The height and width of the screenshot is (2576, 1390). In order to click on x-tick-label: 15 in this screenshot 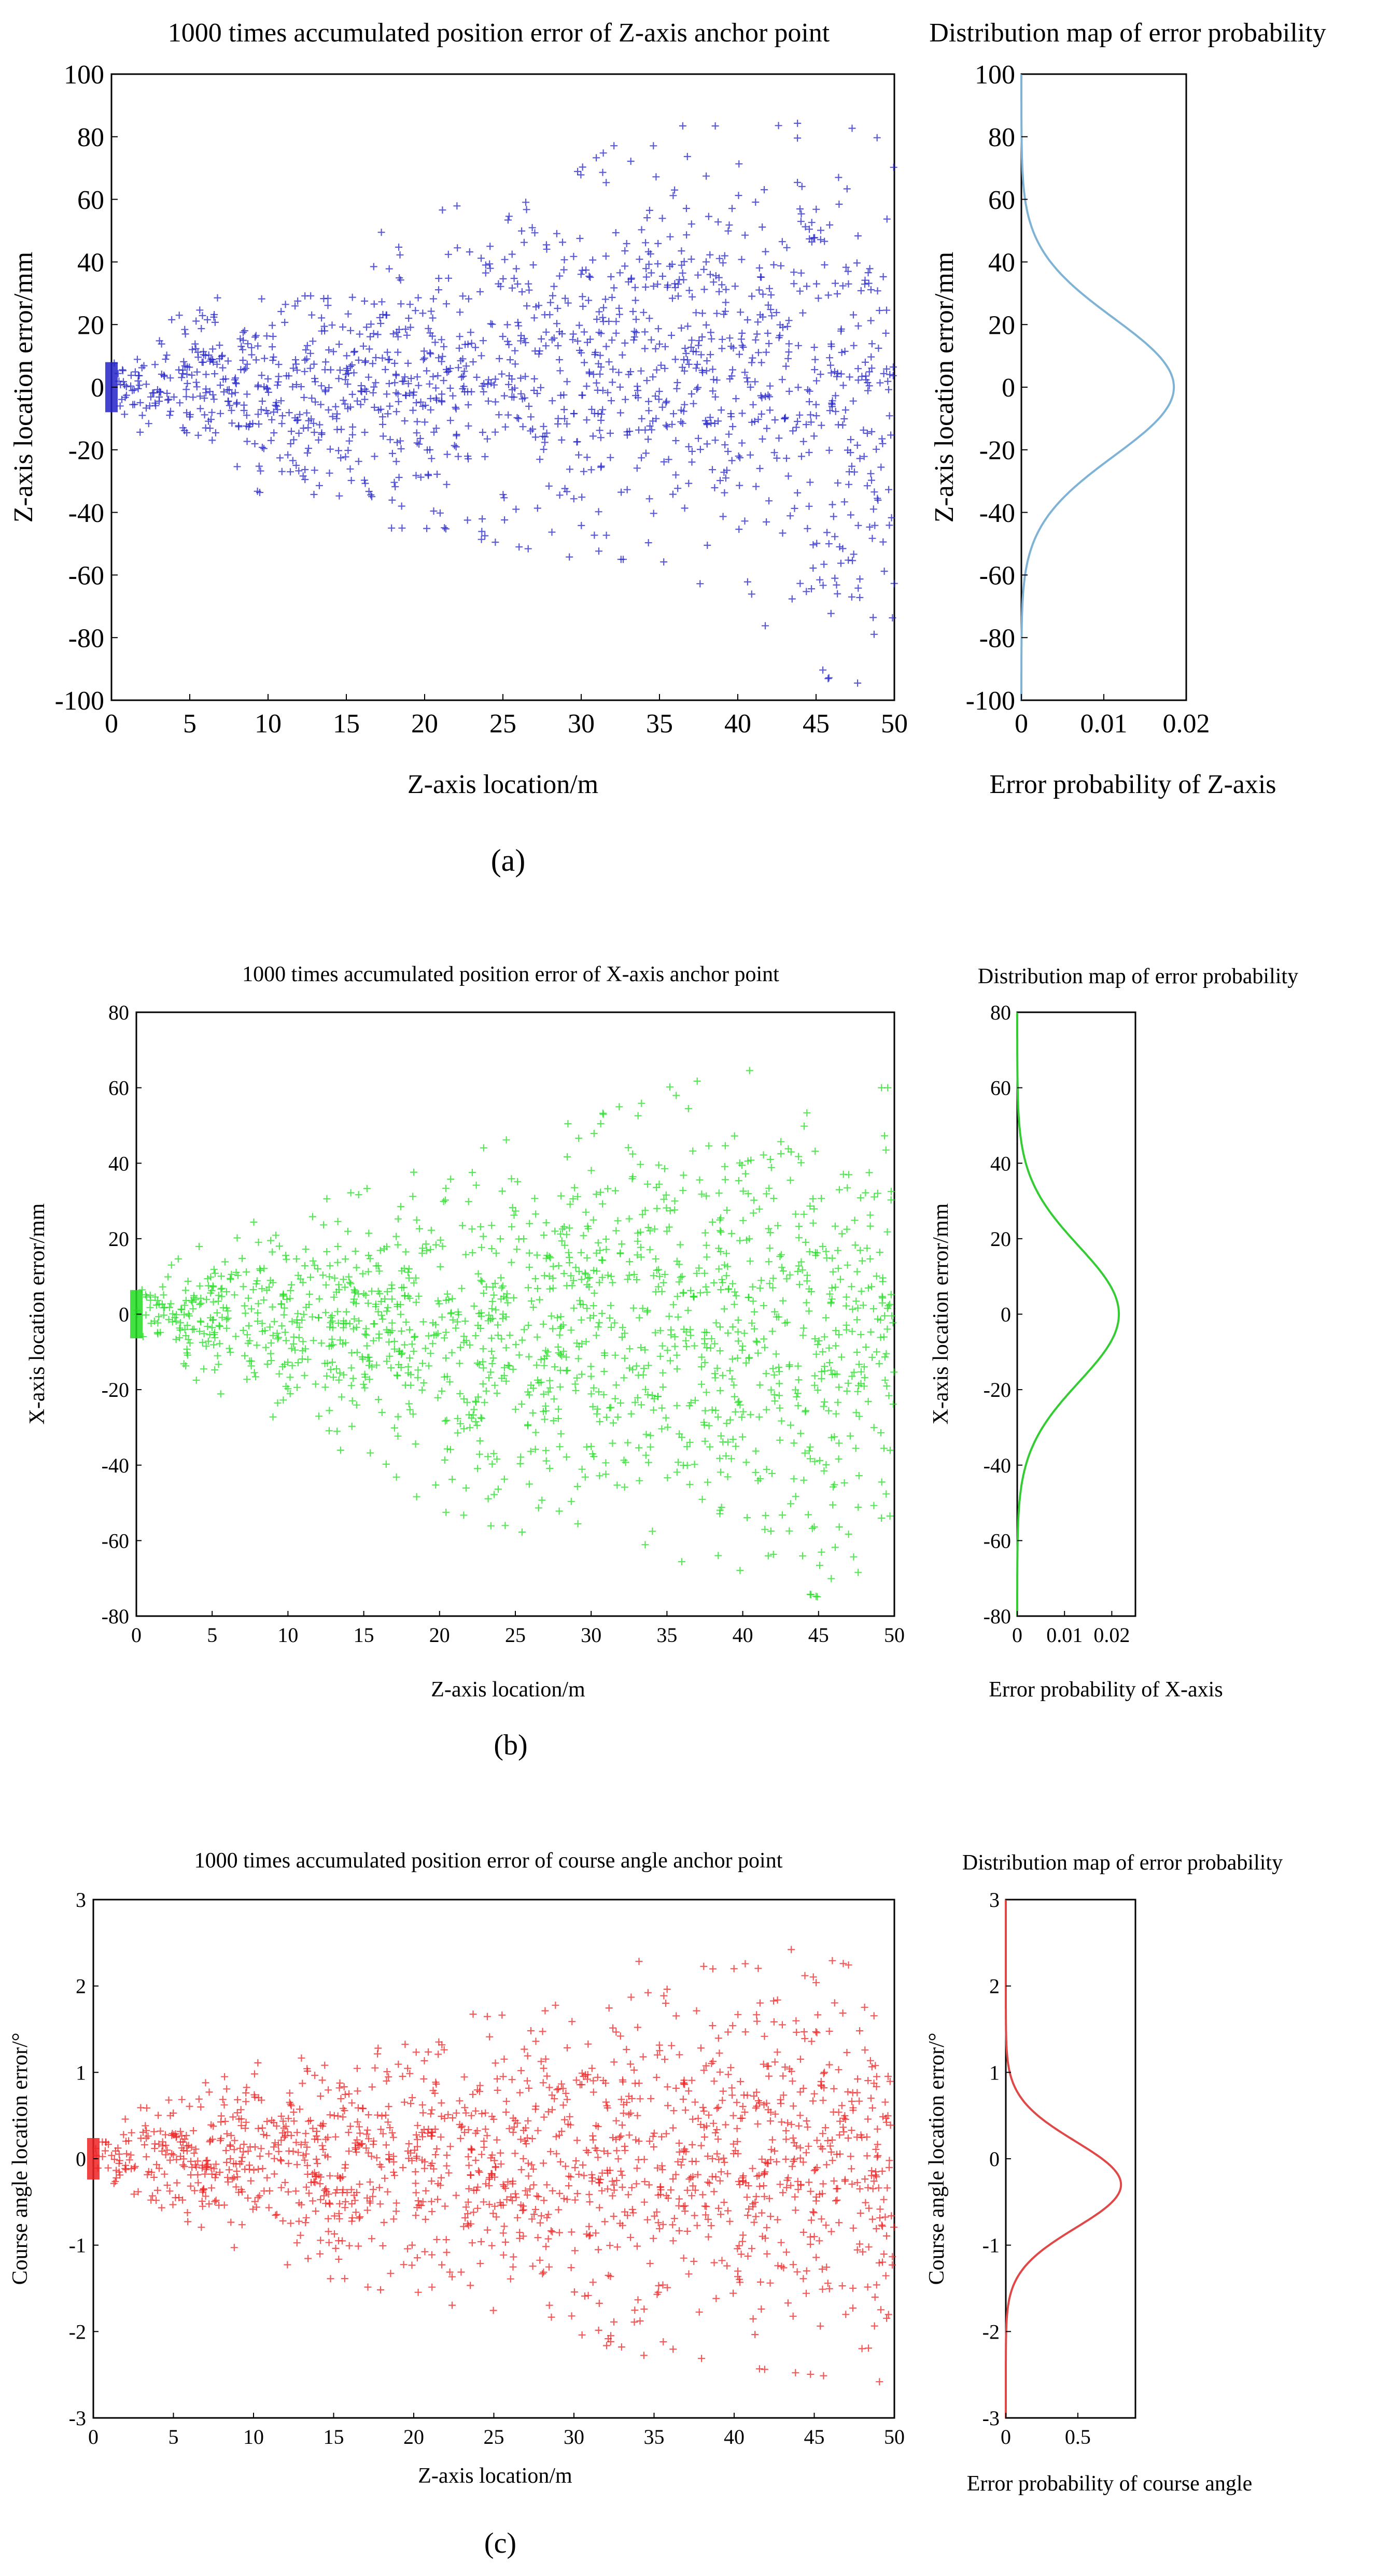, I will do `click(346, 724)`.